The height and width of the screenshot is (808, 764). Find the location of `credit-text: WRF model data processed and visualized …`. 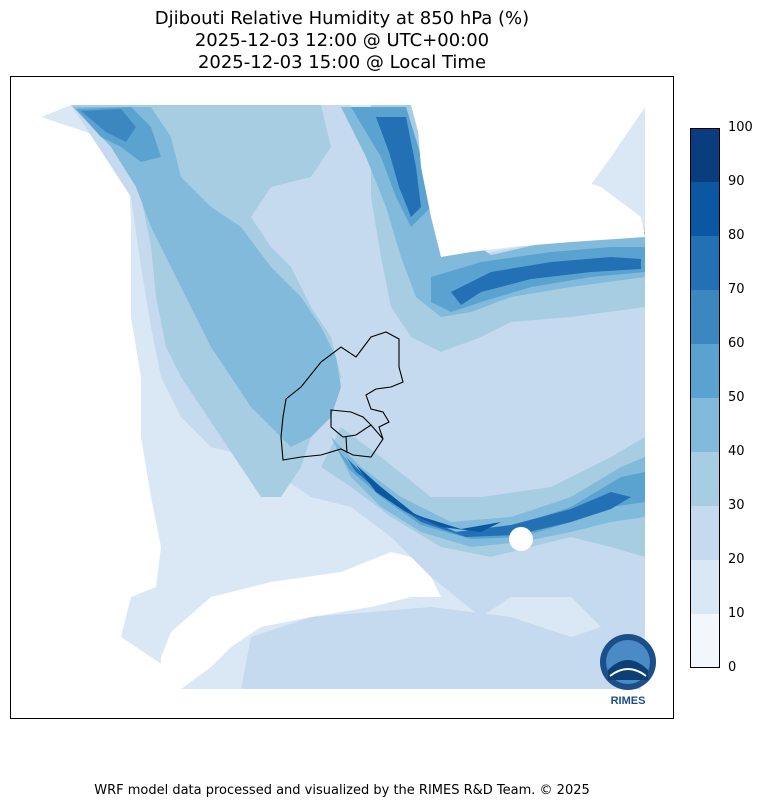

credit-text: WRF model data processed and visualized … is located at coordinates (342, 790).